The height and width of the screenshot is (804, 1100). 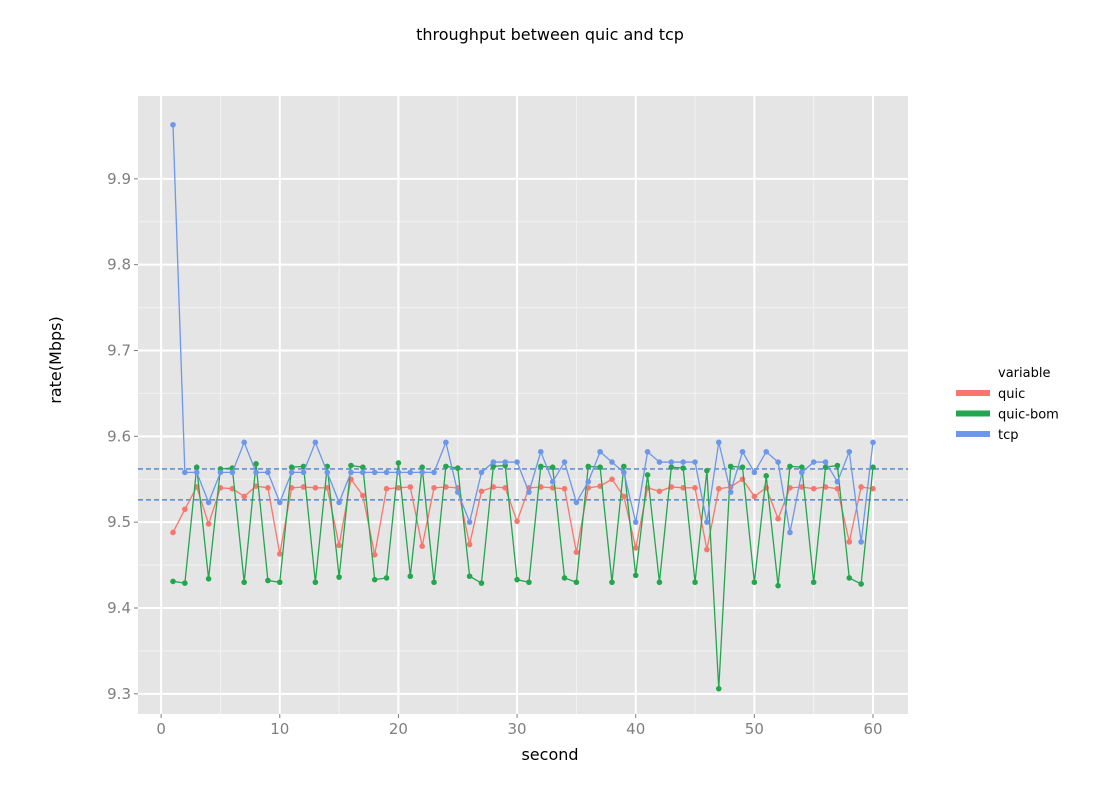 What do you see at coordinates (119, 694) in the screenshot?
I see `y-tick-label: 9.3` at bounding box center [119, 694].